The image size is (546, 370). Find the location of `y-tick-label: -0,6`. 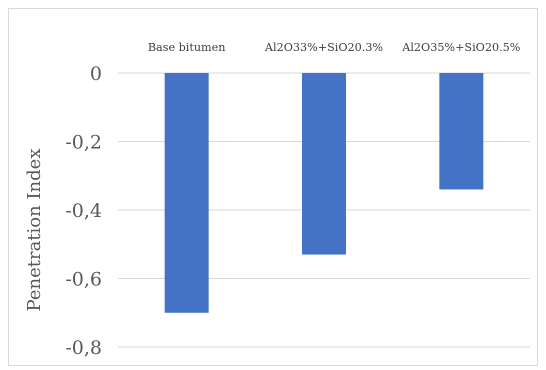

y-tick-label: -0,6 is located at coordinates (83, 280).